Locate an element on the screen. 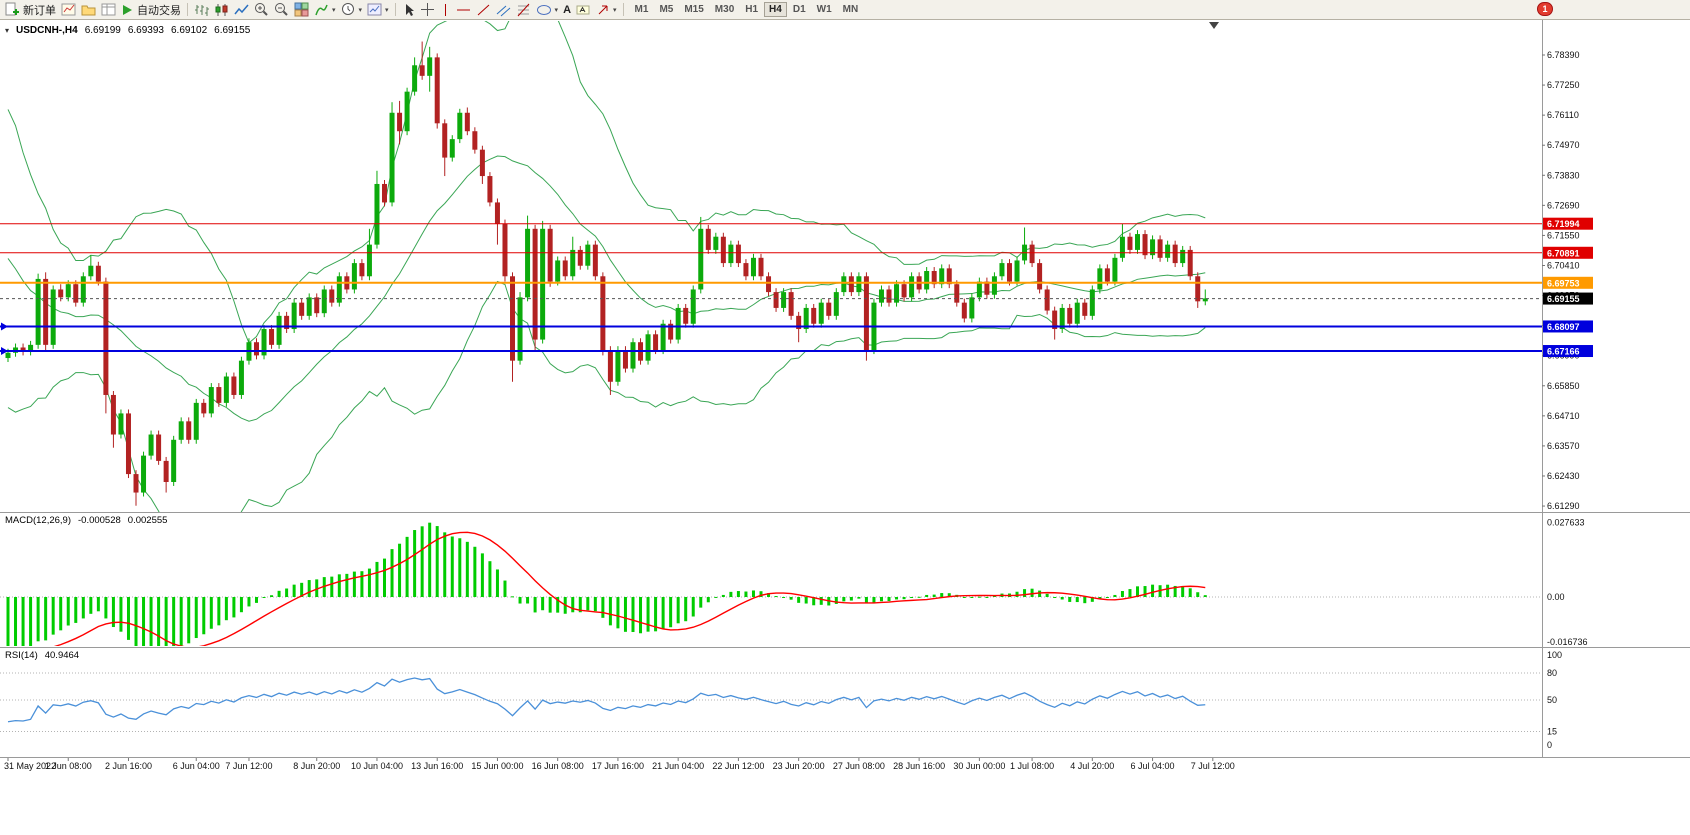 Image resolution: width=1690 pixels, height=835 pixels. level-lines is located at coordinates (771, 289).